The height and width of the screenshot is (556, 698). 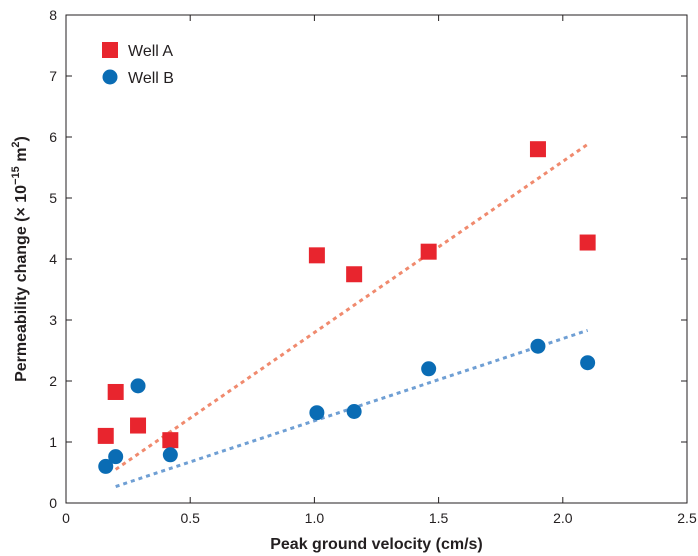 What do you see at coordinates (53, 381) in the screenshot?
I see `y-tick-label: 2` at bounding box center [53, 381].